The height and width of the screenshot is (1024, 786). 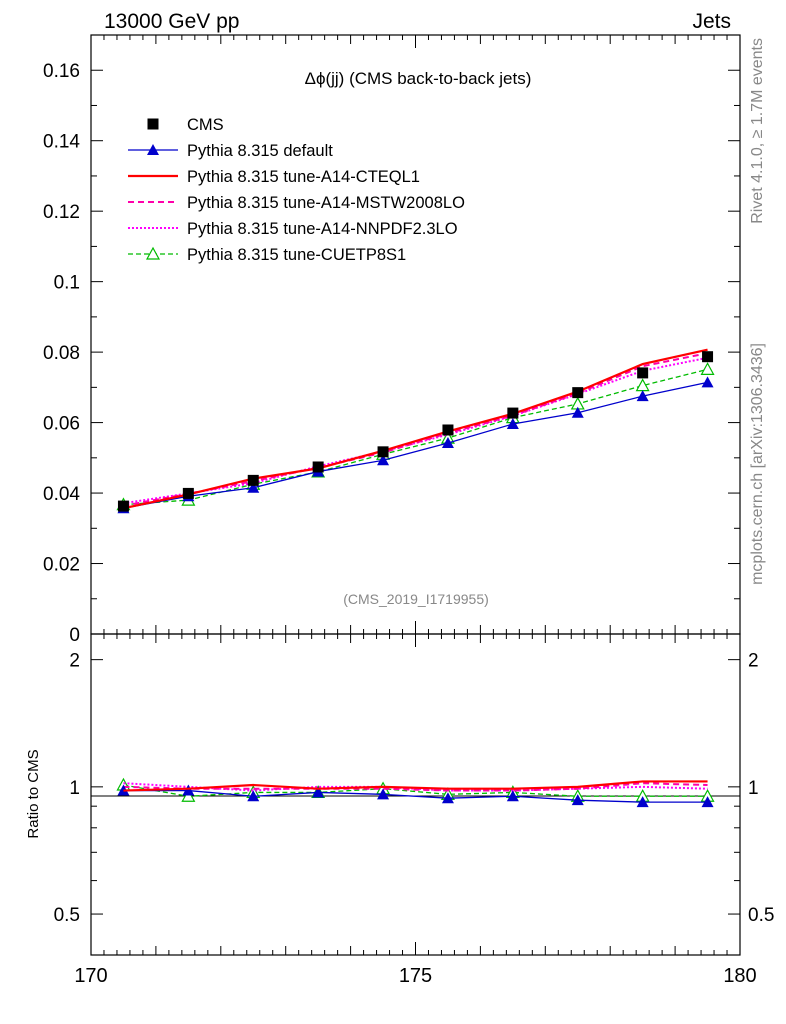 I want to click on ratio-tick-label-right: 2, so click(x=753, y=661).